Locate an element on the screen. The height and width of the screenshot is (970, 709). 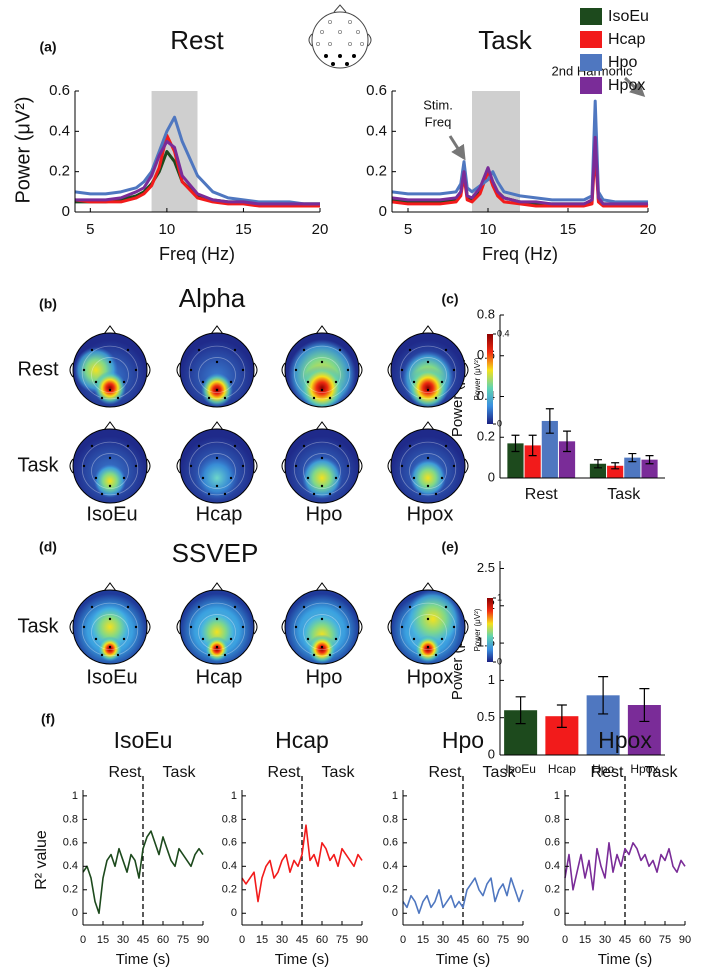
row-label: Rest is located at coordinates (38, 369).